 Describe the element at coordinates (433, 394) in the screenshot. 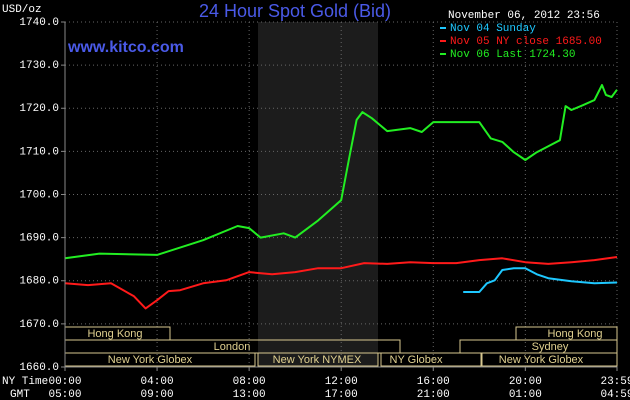

I see `x2-tick-label: 21:00` at that location.